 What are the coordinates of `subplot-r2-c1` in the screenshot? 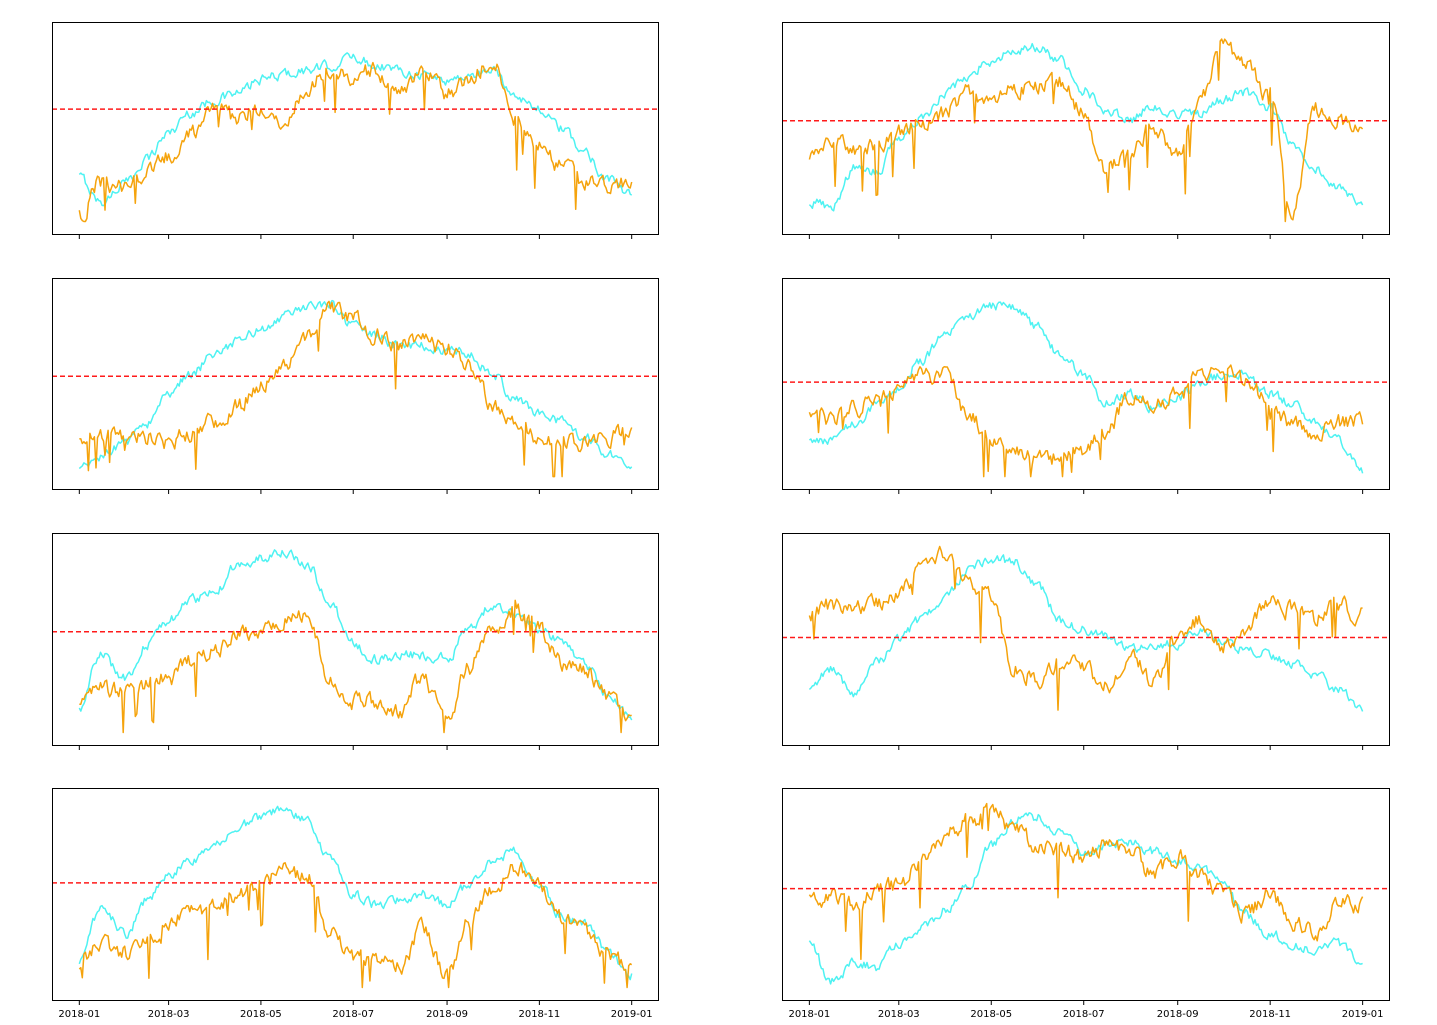 It's located at (355, 386).